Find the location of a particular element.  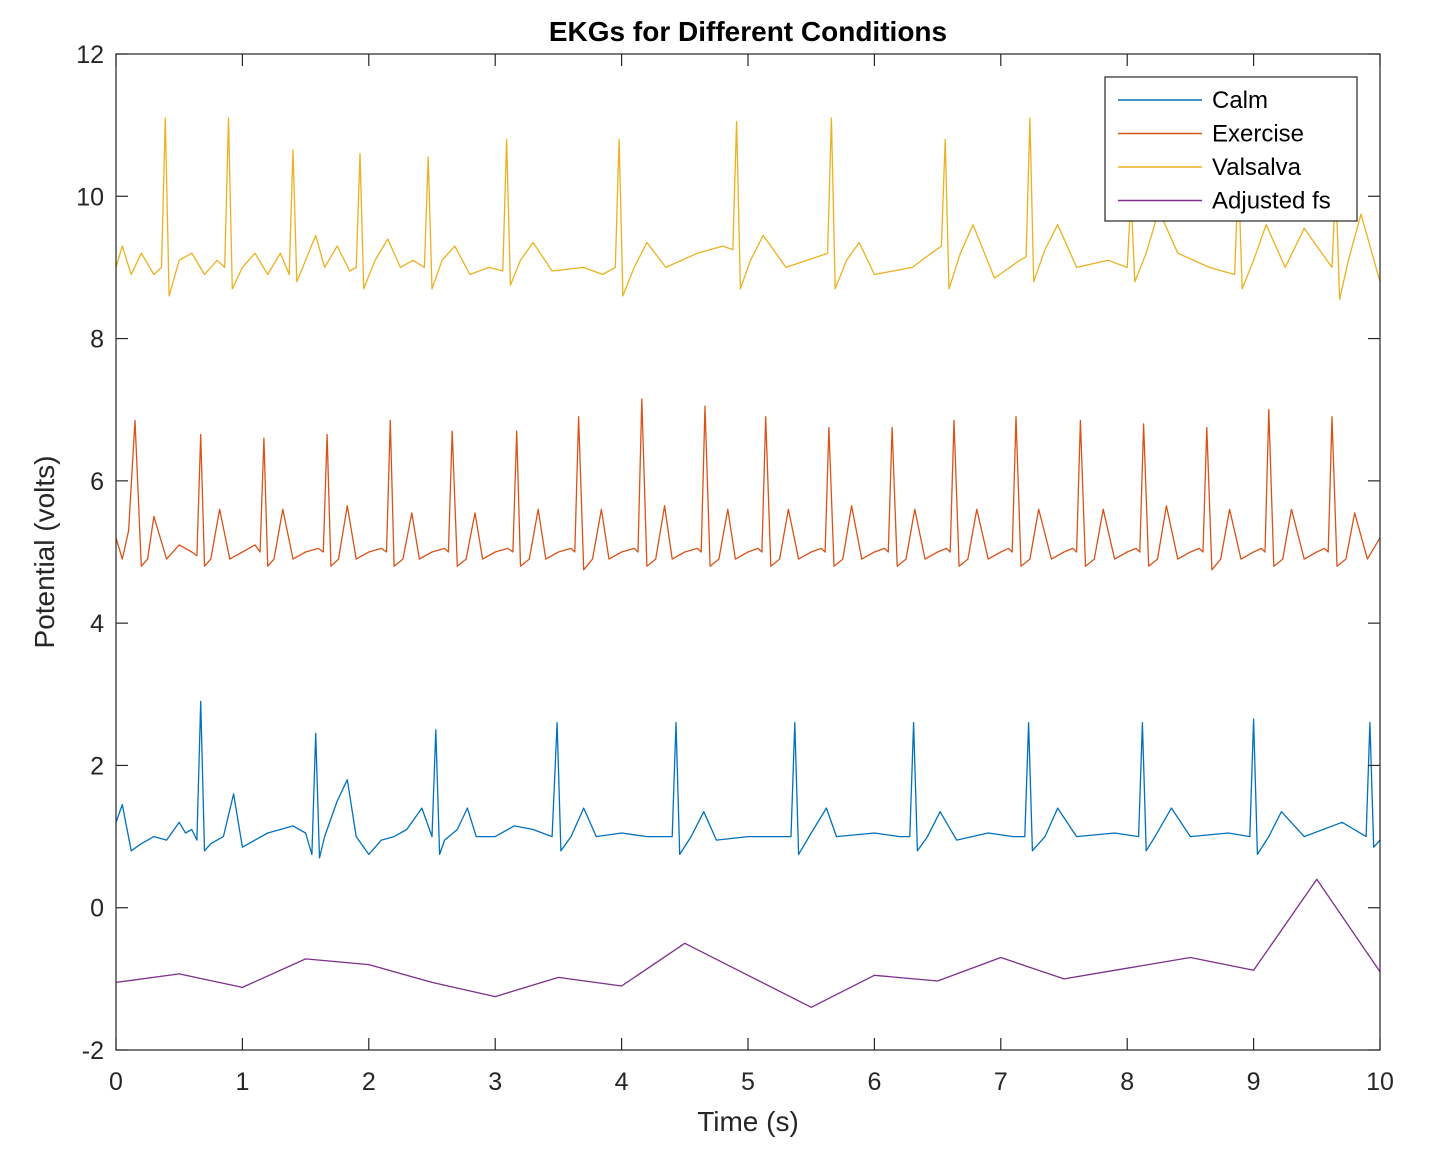

x-tick-label: 9 is located at coordinates (1254, 1082).